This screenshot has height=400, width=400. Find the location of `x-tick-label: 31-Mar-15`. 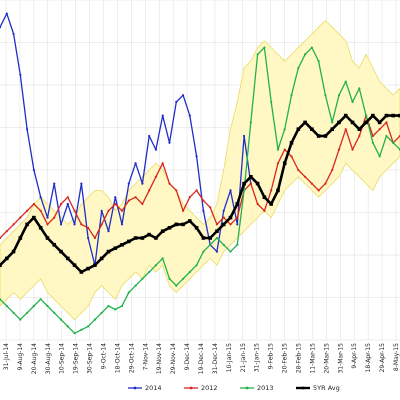

x-tick-label: 31-Mar-15 is located at coordinates (340, 358).